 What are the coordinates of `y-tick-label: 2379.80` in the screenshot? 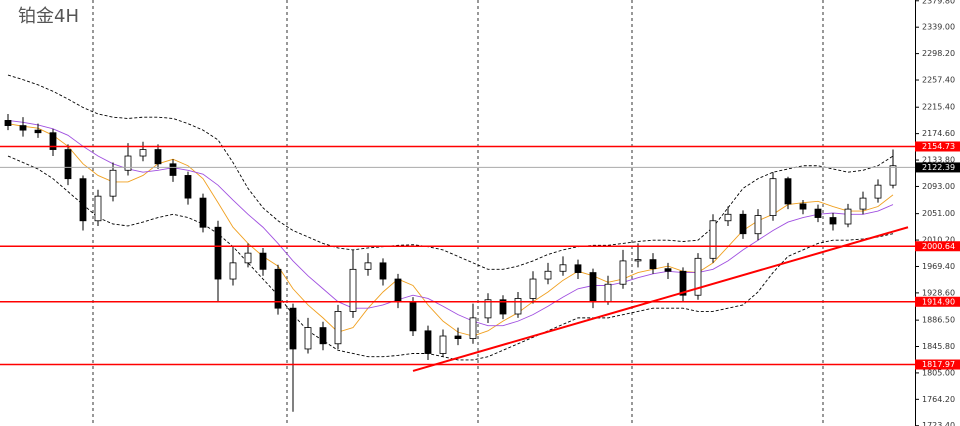 It's located at (938, 2).